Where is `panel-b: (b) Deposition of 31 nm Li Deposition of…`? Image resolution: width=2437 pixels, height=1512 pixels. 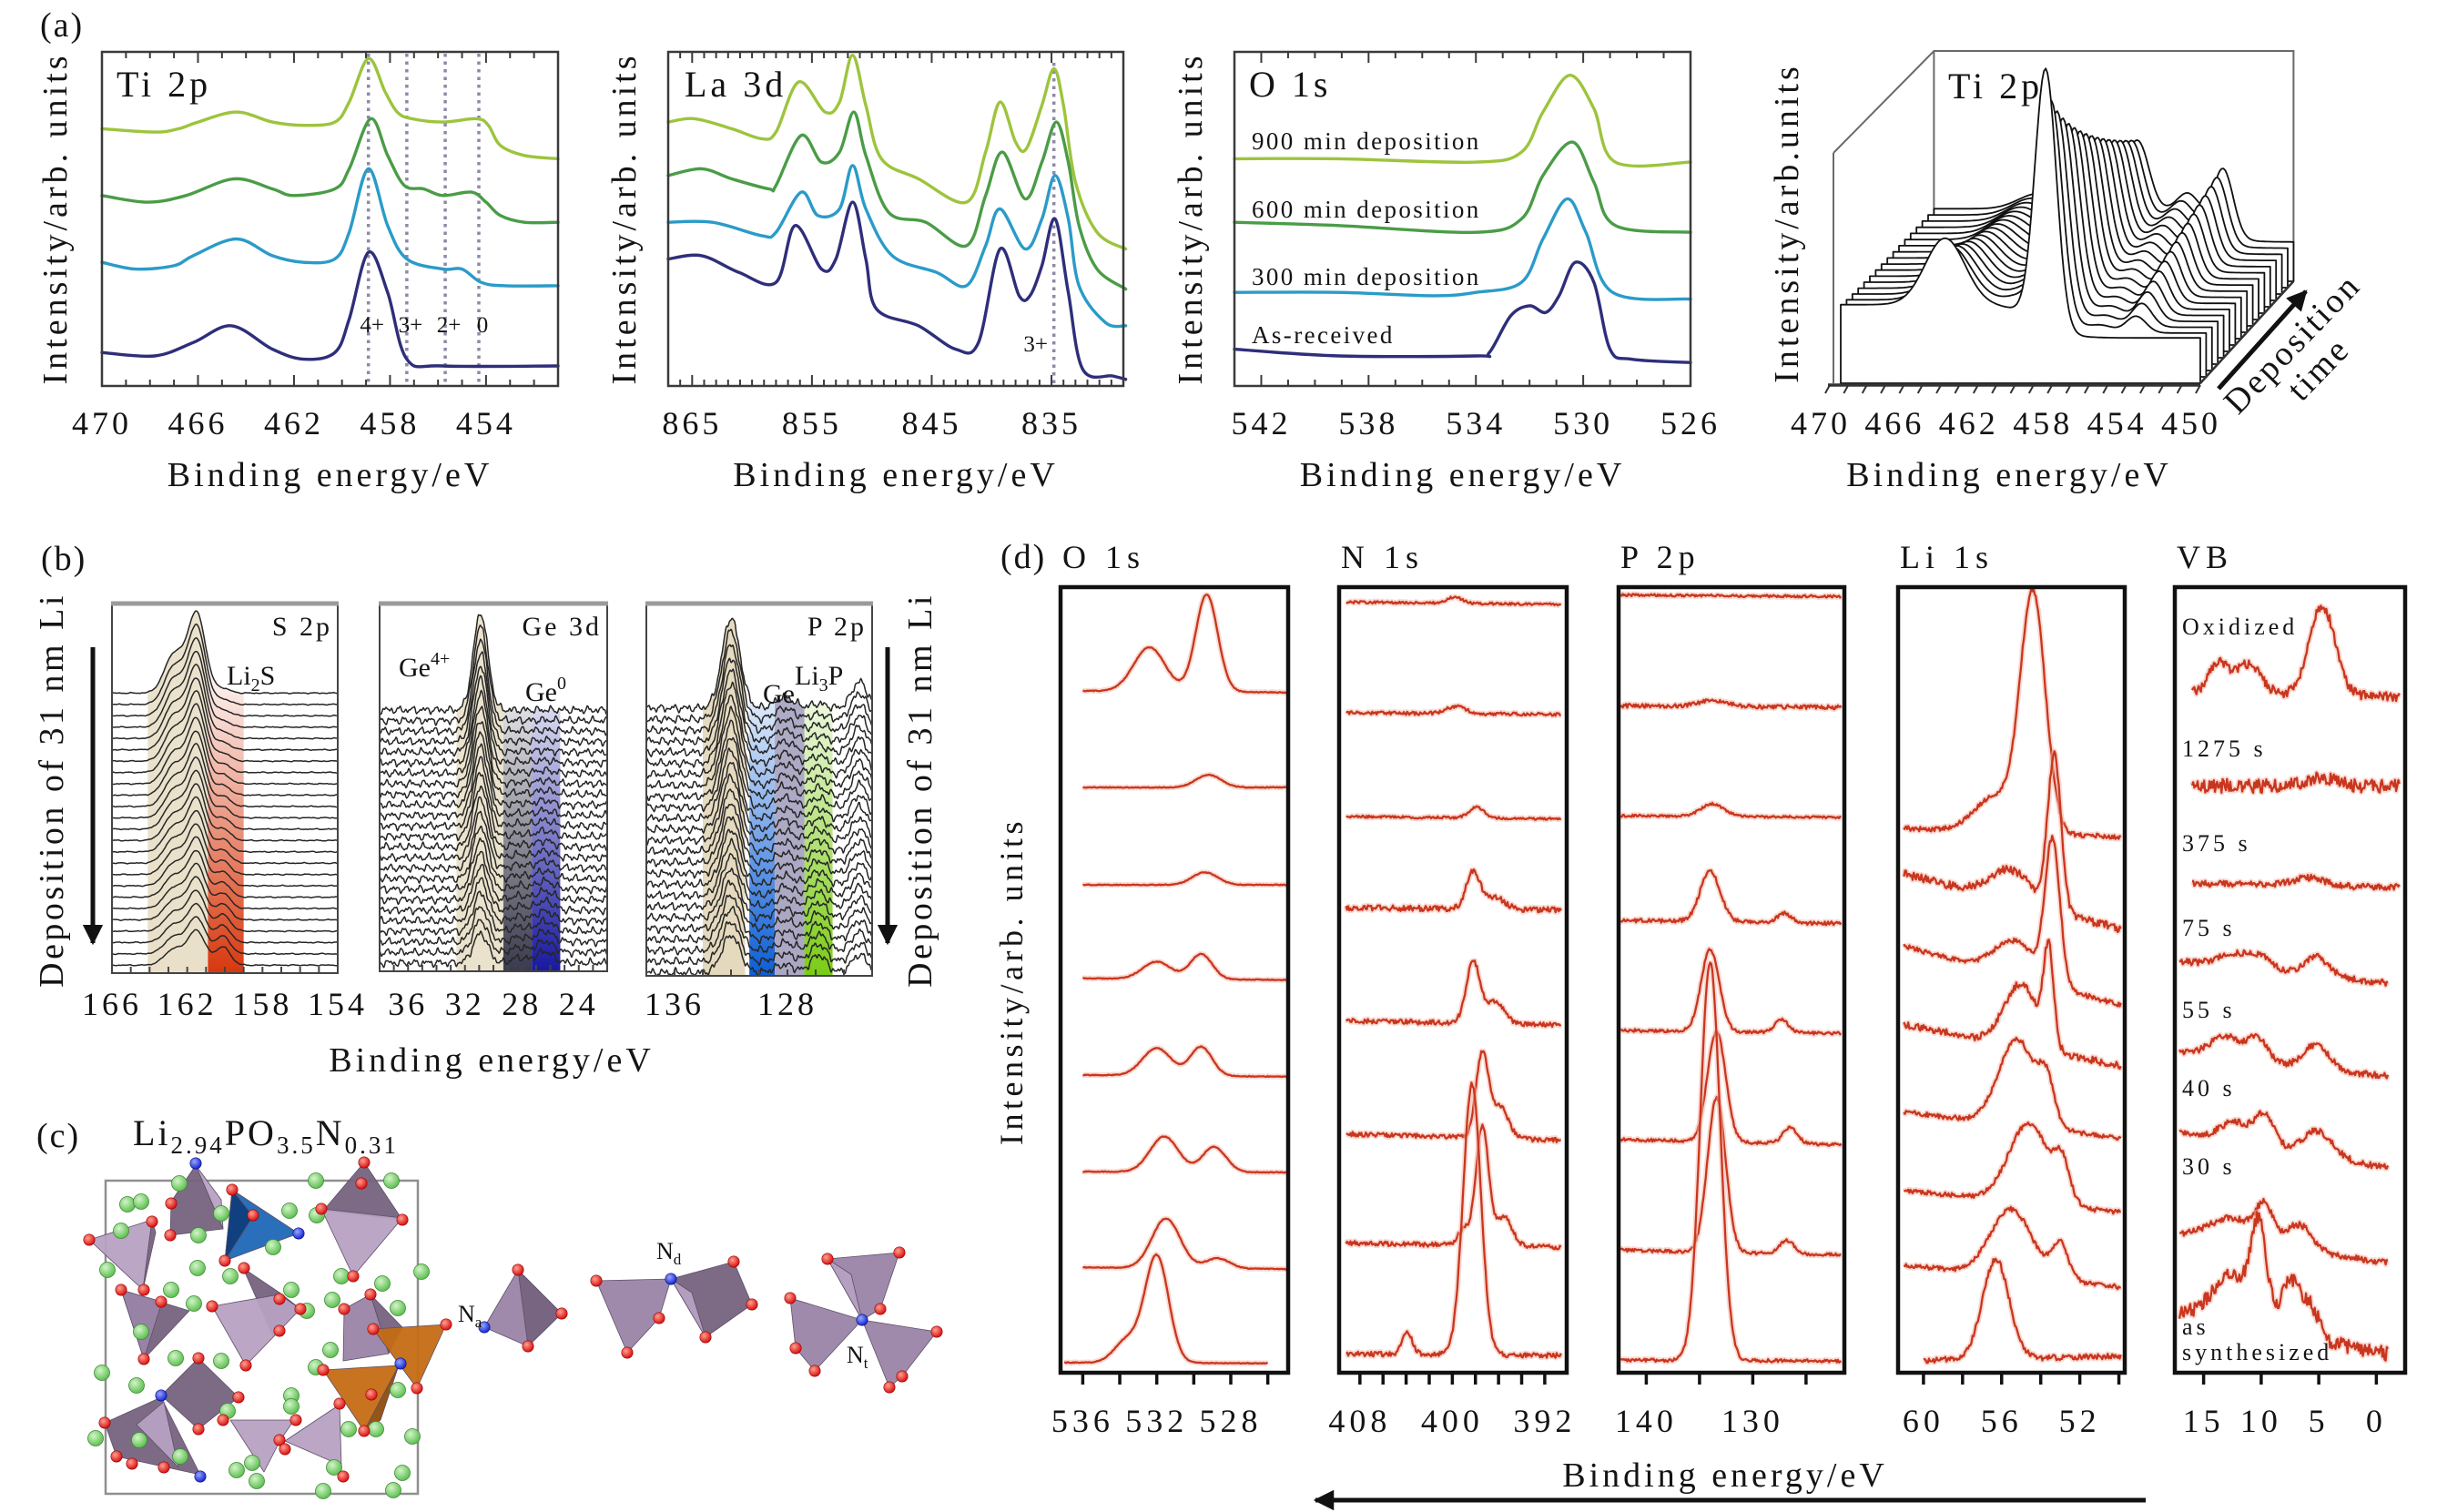 panel-b: (b) Deposition of 31 nm Li Deposition of… is located at coordinates (486, 810).